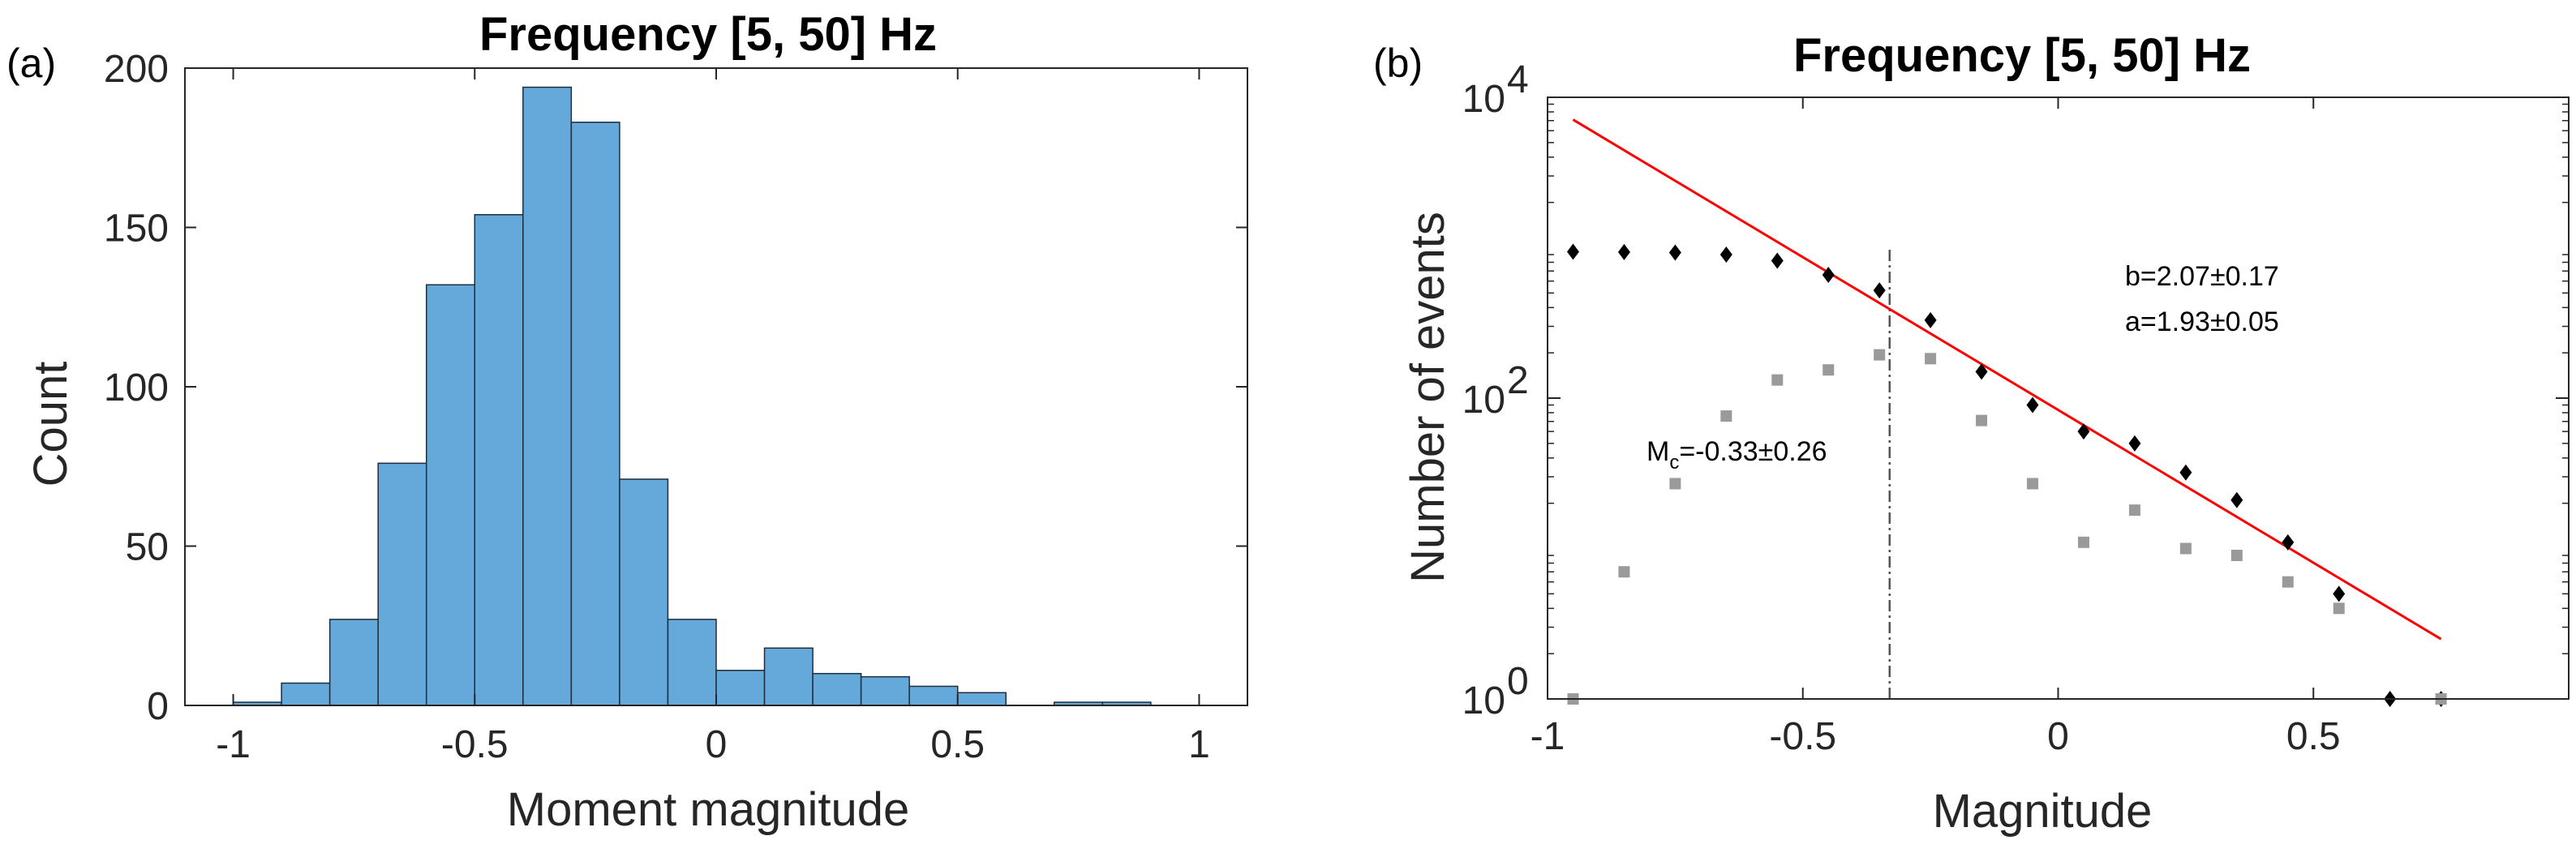 The image size is (2576, 853). Describe the element at coordinates (1736, 455) in the screenshot. I see `mc-annotation: Mc=-0.33±0.26` at that location.